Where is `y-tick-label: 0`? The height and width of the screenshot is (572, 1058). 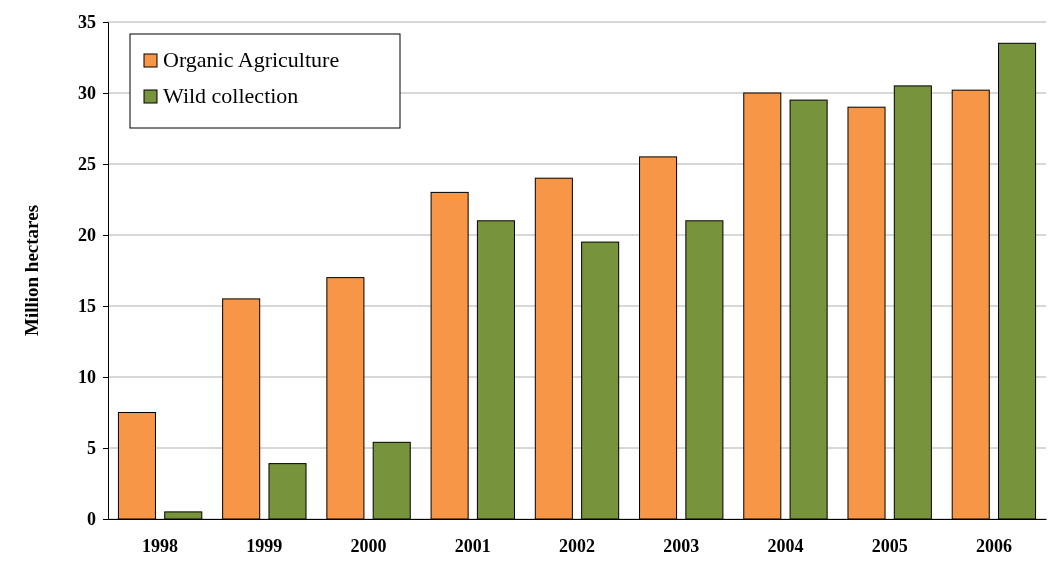
y-tick-label: 0 is located at coordinates (91, 519).